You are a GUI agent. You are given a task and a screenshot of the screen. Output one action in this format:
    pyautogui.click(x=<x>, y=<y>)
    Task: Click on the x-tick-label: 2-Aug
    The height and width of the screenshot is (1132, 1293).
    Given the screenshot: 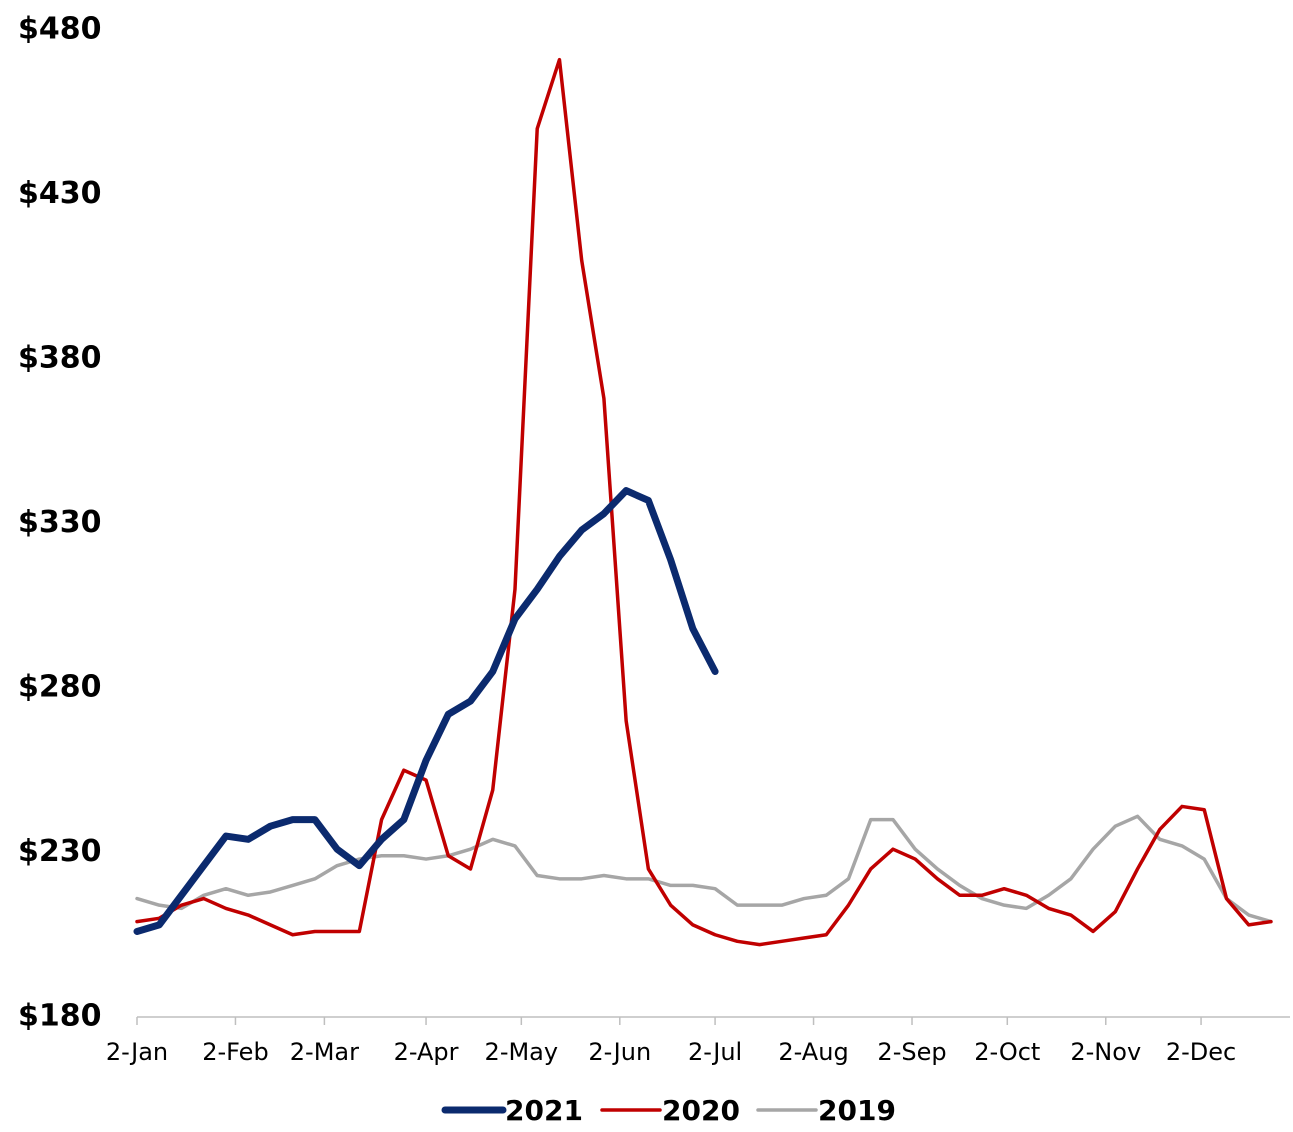 What is the action you would take?
    pyautogui.click(x=813, y=1052)
    